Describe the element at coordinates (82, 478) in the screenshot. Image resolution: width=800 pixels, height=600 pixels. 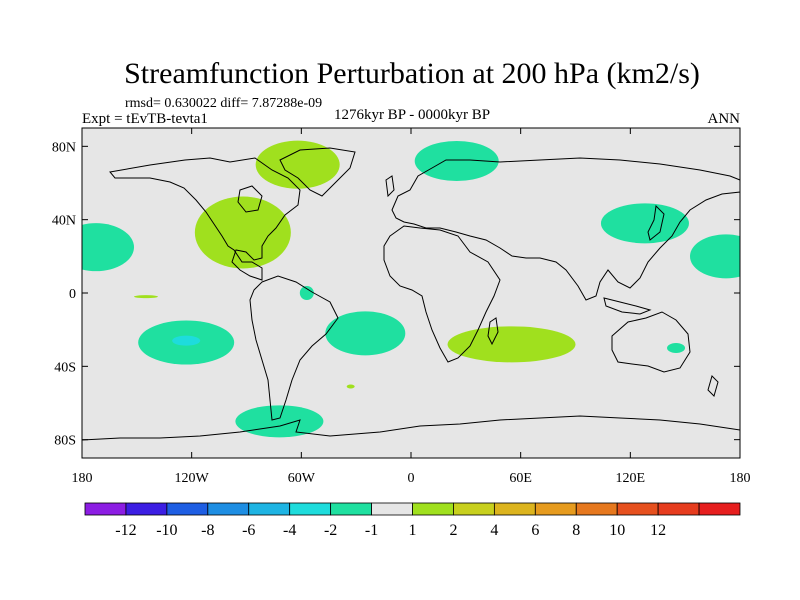
I see `x-tick-label-0: 180` at that location.